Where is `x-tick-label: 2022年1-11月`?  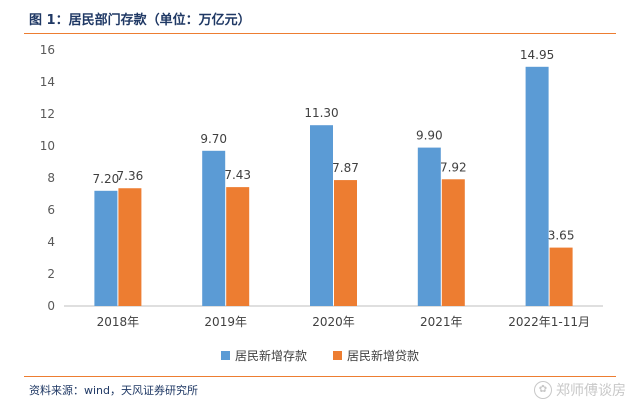 x-tick-label: 2022年1-11月 is located at coordinates (549, 322).